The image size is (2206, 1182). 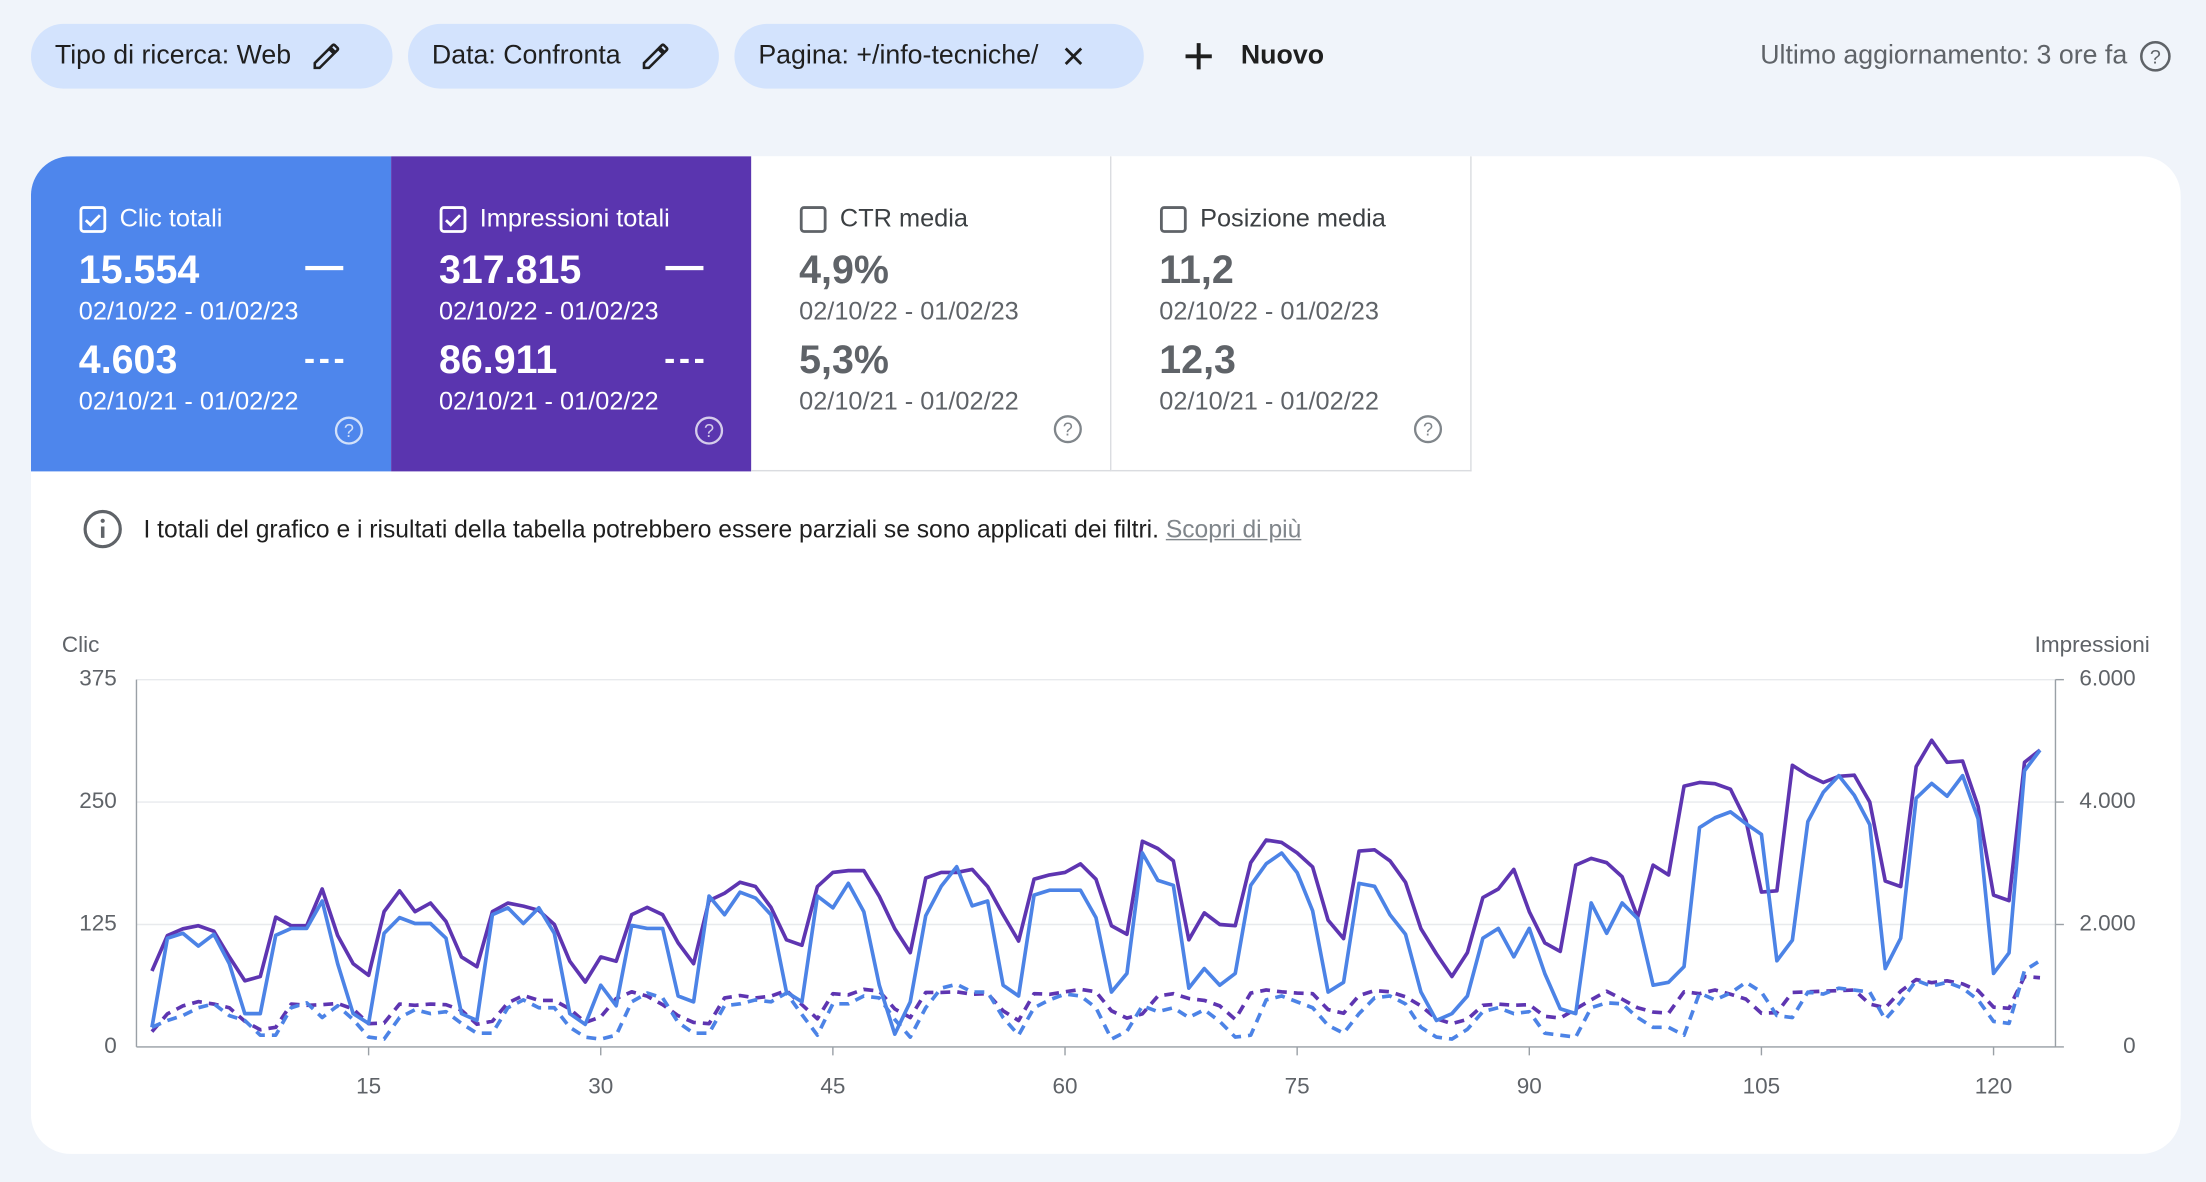 I want to click on current-value: 11,2, so click(x=1196, y=269).